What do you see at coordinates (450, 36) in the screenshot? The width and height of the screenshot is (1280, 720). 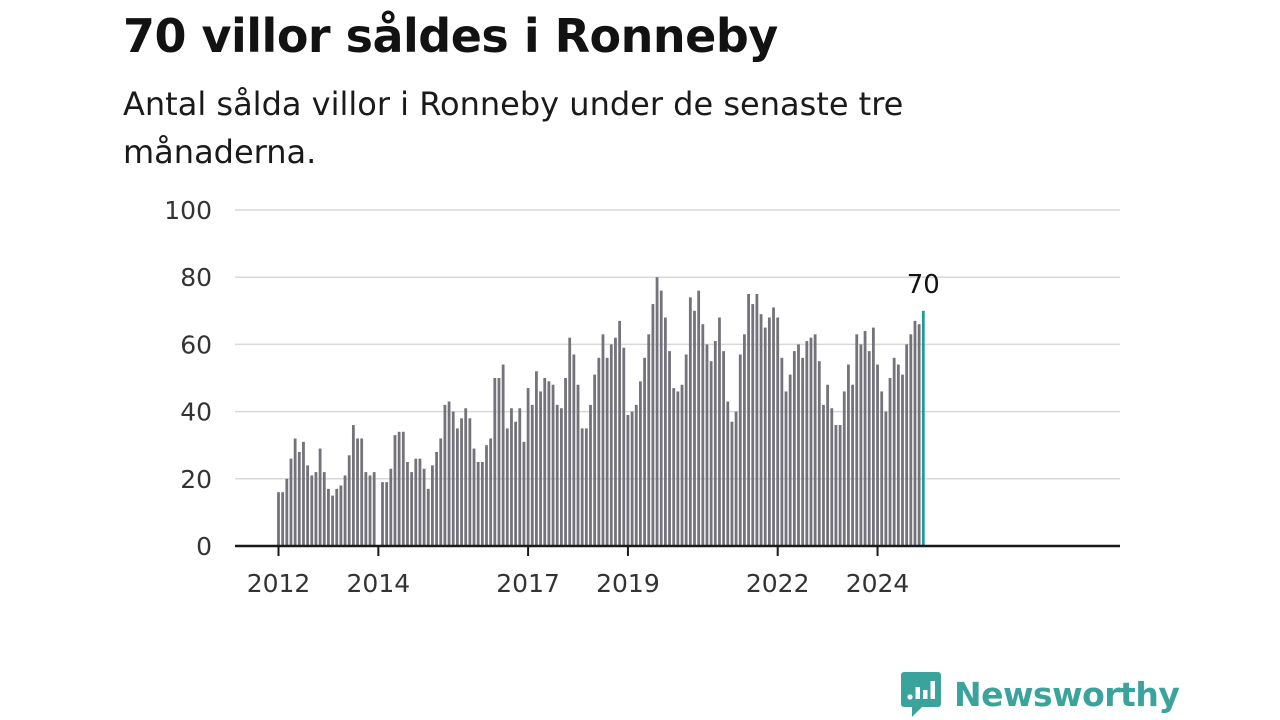 I see `chart-title: 70 villor såldes i Ronneby` at bounding box center [450, 36].